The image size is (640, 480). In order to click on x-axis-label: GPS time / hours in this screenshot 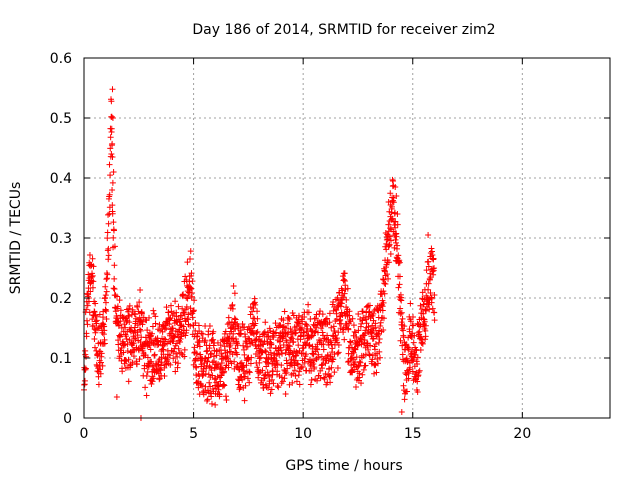, I will do `click(343, 466)`.